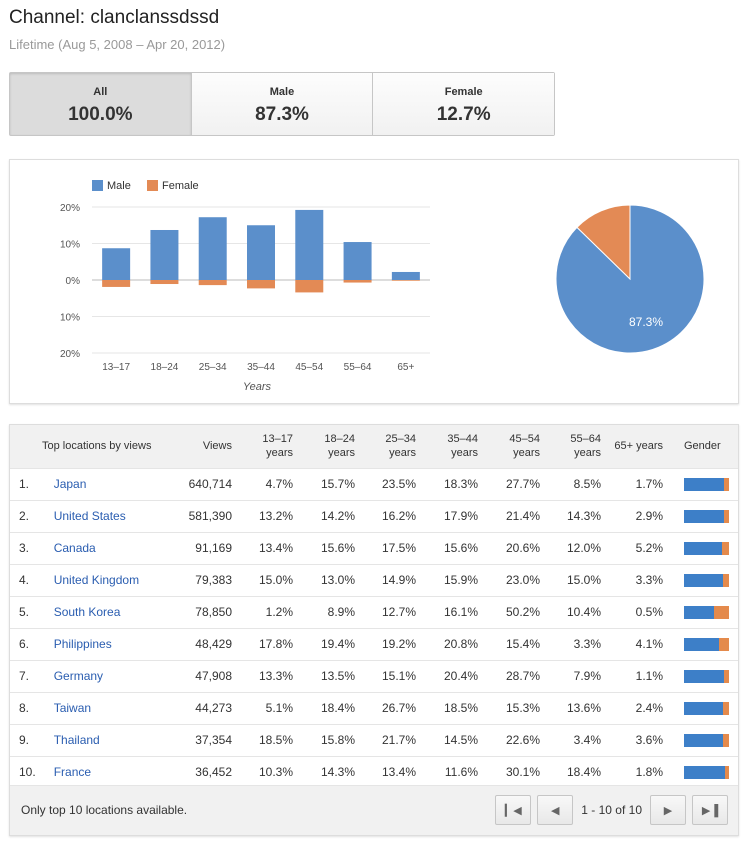 The height and width of the screenshot is (846, 748). I want to click on row-views: 79,383, so click(211, 579).